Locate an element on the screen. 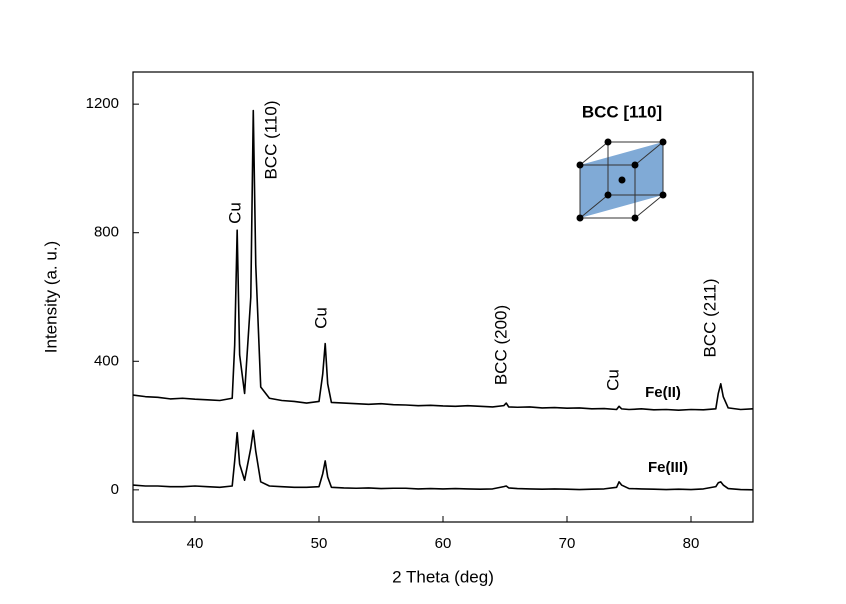  inset-title: BCC [110] is located at coordinates (622, 111).